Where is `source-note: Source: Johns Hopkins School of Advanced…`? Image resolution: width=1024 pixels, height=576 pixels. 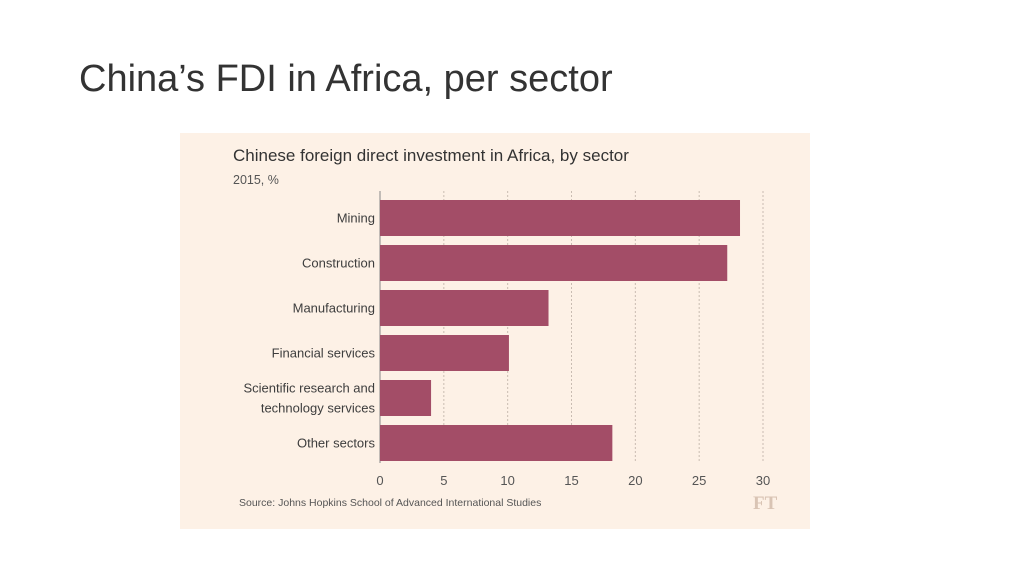
source-note: Source: Johns Hopkins School of Advanced… is located at coordinates (390, 503).